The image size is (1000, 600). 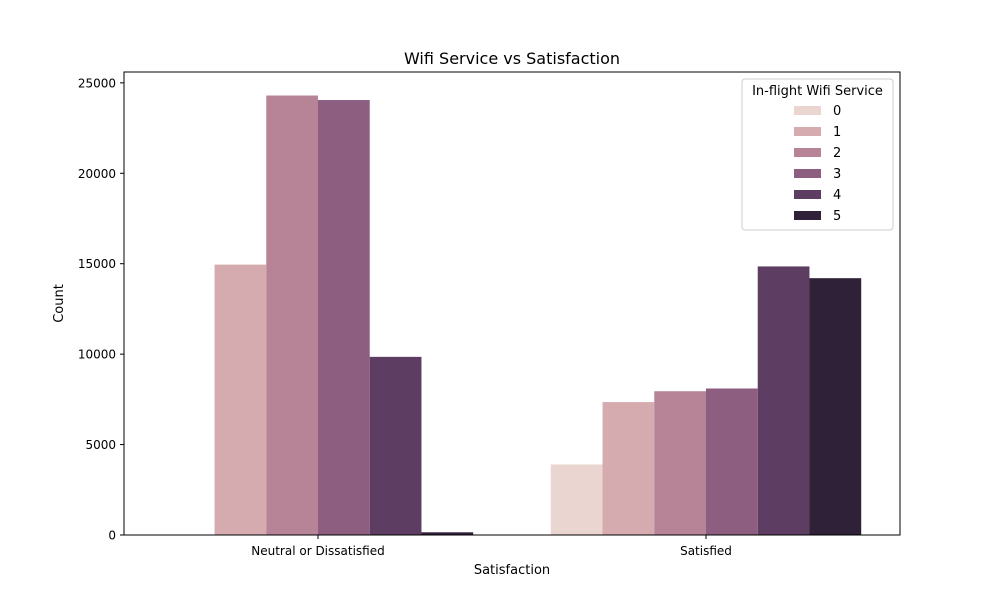 I want to click on y-tick-label-3: 15000, so click(x=97, y=264).